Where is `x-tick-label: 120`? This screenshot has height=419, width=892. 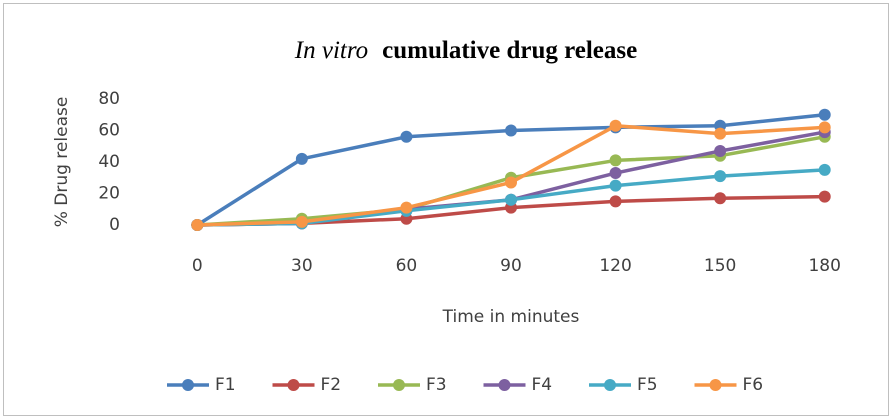
x-tick-label: 120 is located at coordinates (615, 266).